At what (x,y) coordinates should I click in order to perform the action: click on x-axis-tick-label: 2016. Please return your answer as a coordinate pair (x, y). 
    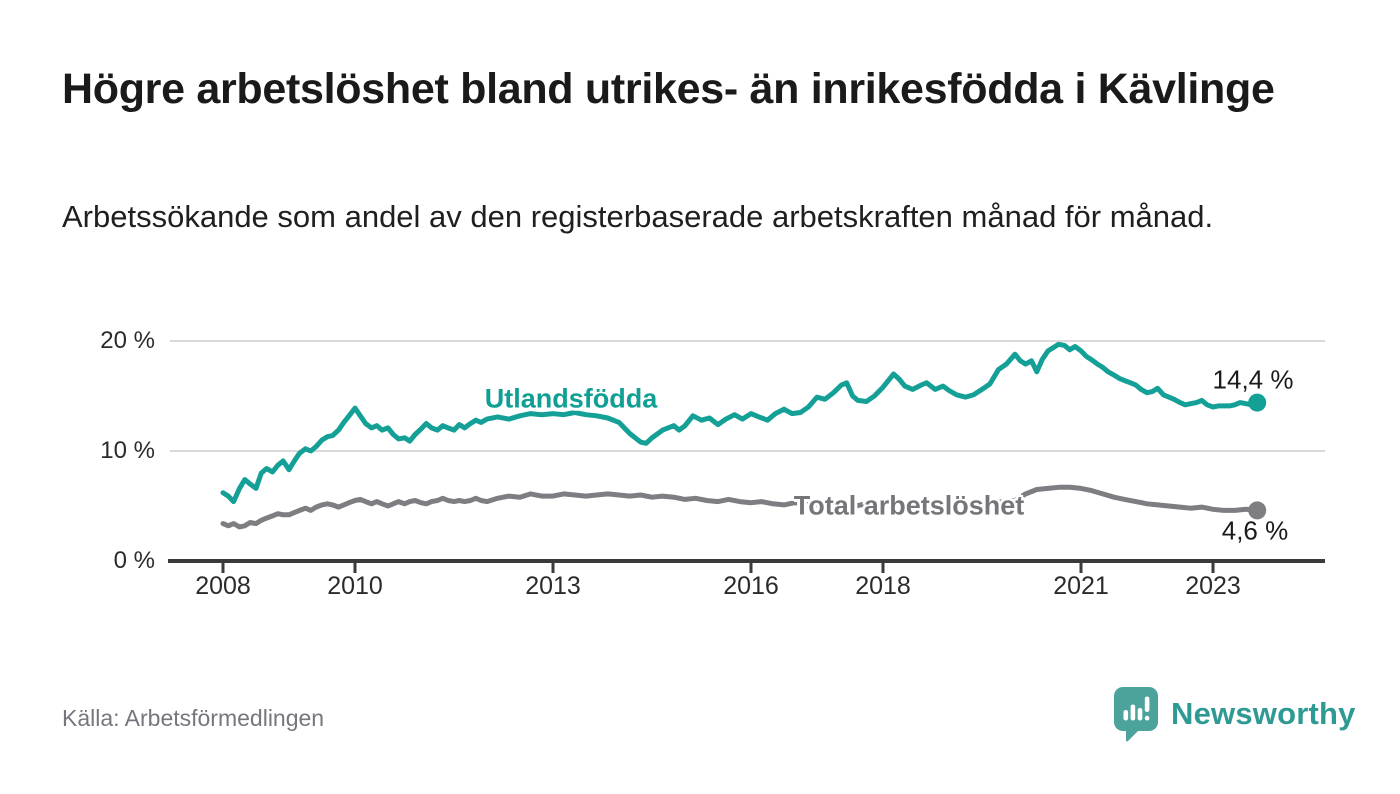
    Looking at the image, I should click on (751, 586).